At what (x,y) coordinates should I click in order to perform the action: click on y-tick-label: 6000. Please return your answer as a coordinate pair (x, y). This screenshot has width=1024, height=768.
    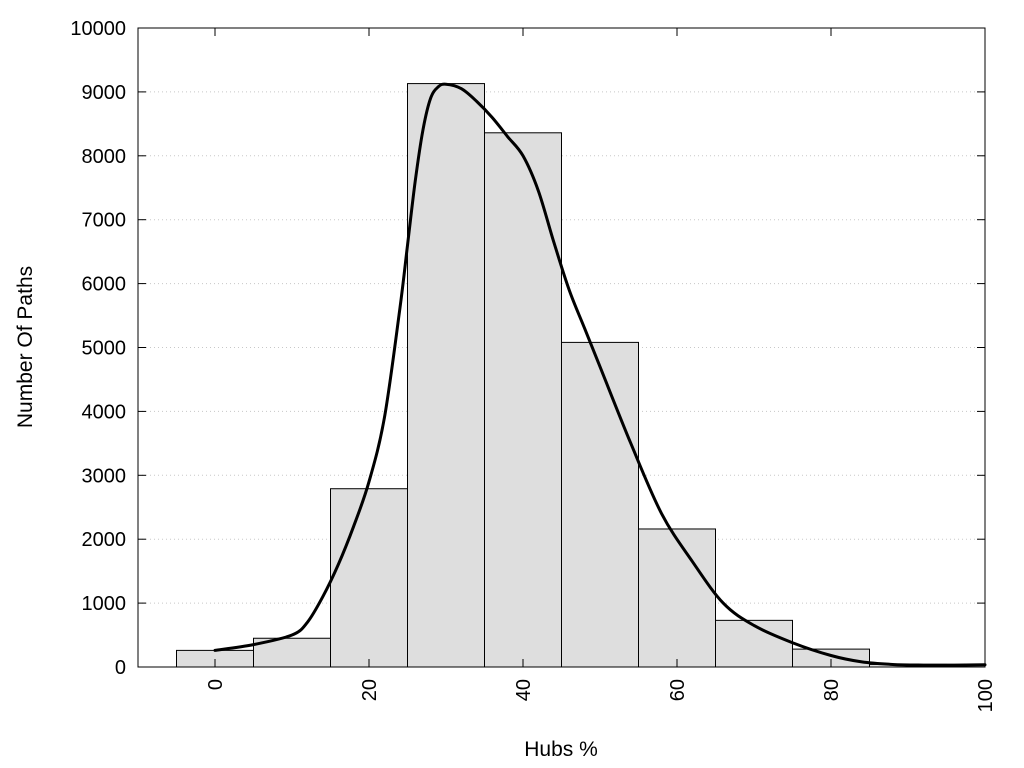
    Looking at the image, I should click on (104, 285).